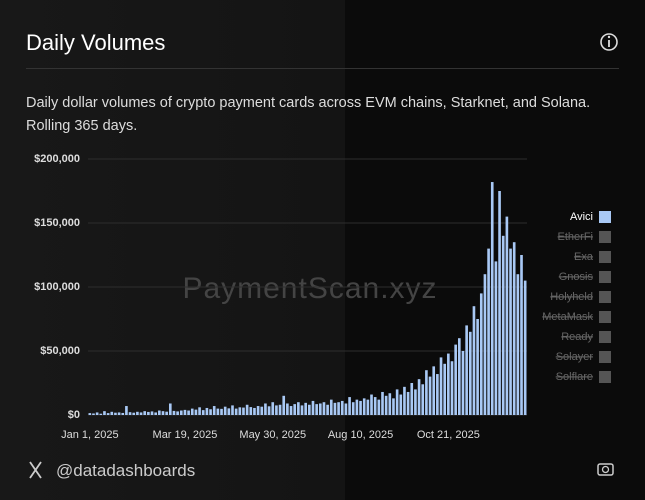  What do you see at coordinates (574, 377) in the screenshot?
I see `legend-label: Solflare` at bounding box center [574, 377].